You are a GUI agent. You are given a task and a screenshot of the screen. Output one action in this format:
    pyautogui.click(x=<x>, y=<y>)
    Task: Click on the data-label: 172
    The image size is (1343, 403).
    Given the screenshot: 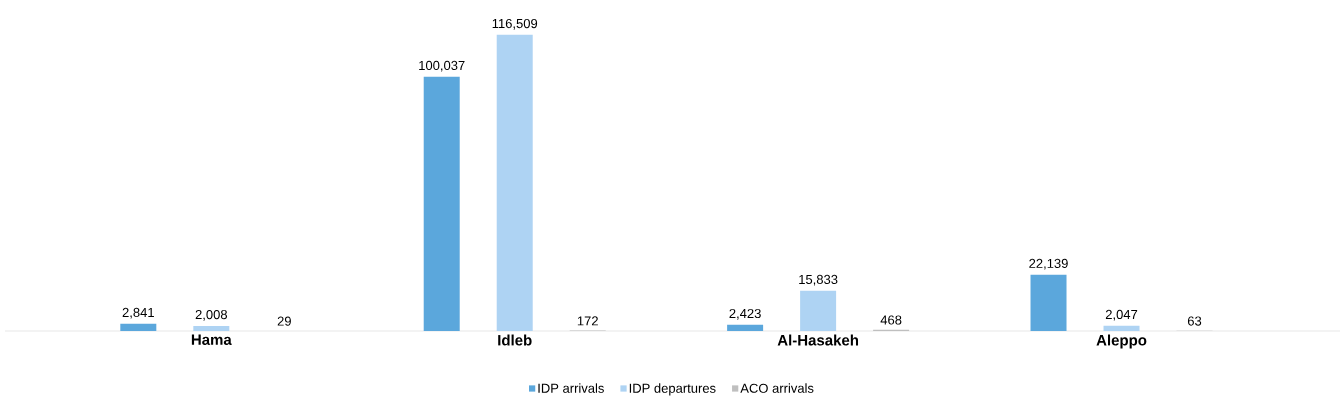 What is the action you would take?
    pyautogui.click(x=587, y=321)
    